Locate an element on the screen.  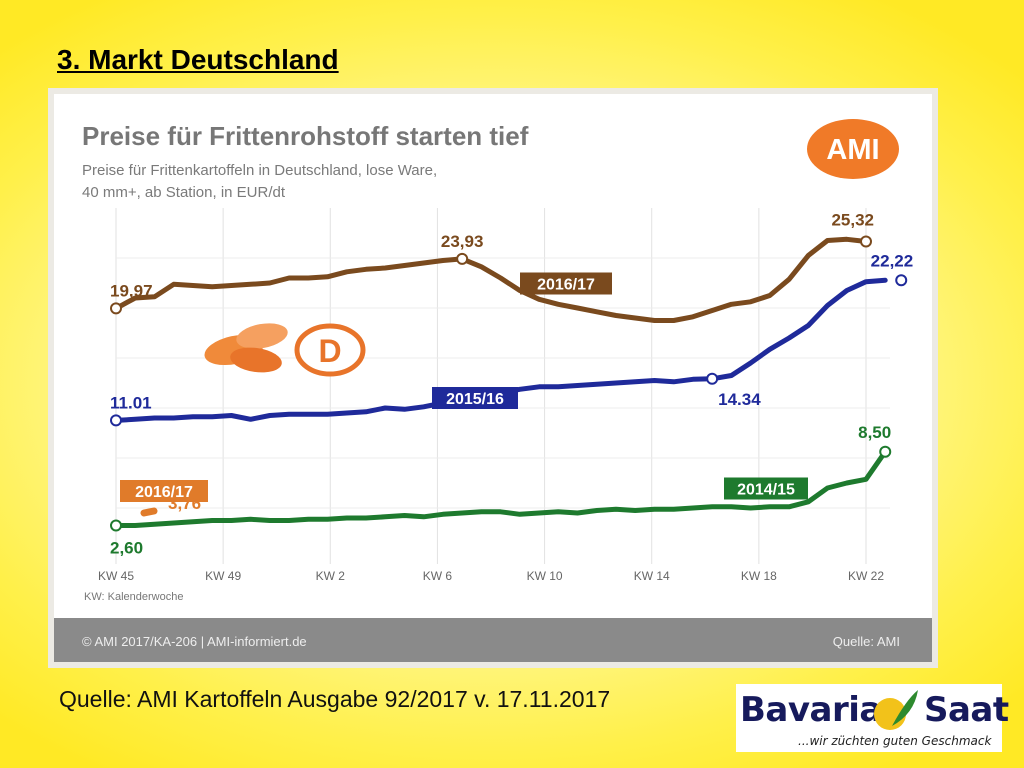
legend-tag-2015-16-bg is located at coordinates (475, 398).